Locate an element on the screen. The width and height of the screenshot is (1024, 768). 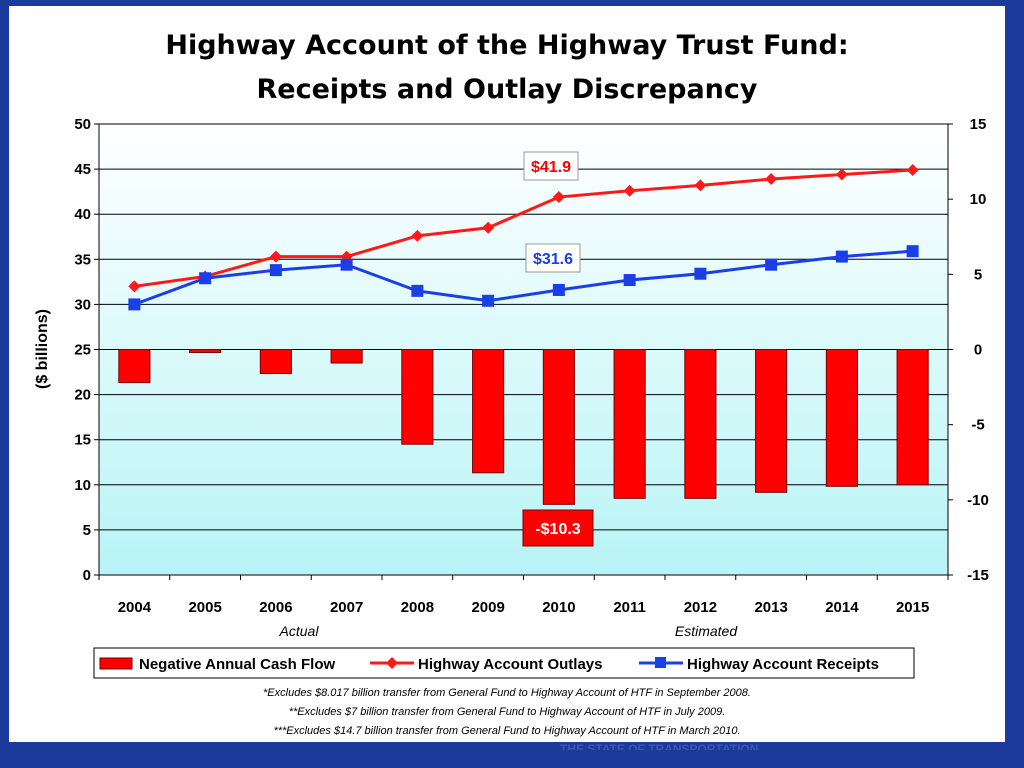
callout-cashflow-box is located at coordinates (558, 528).